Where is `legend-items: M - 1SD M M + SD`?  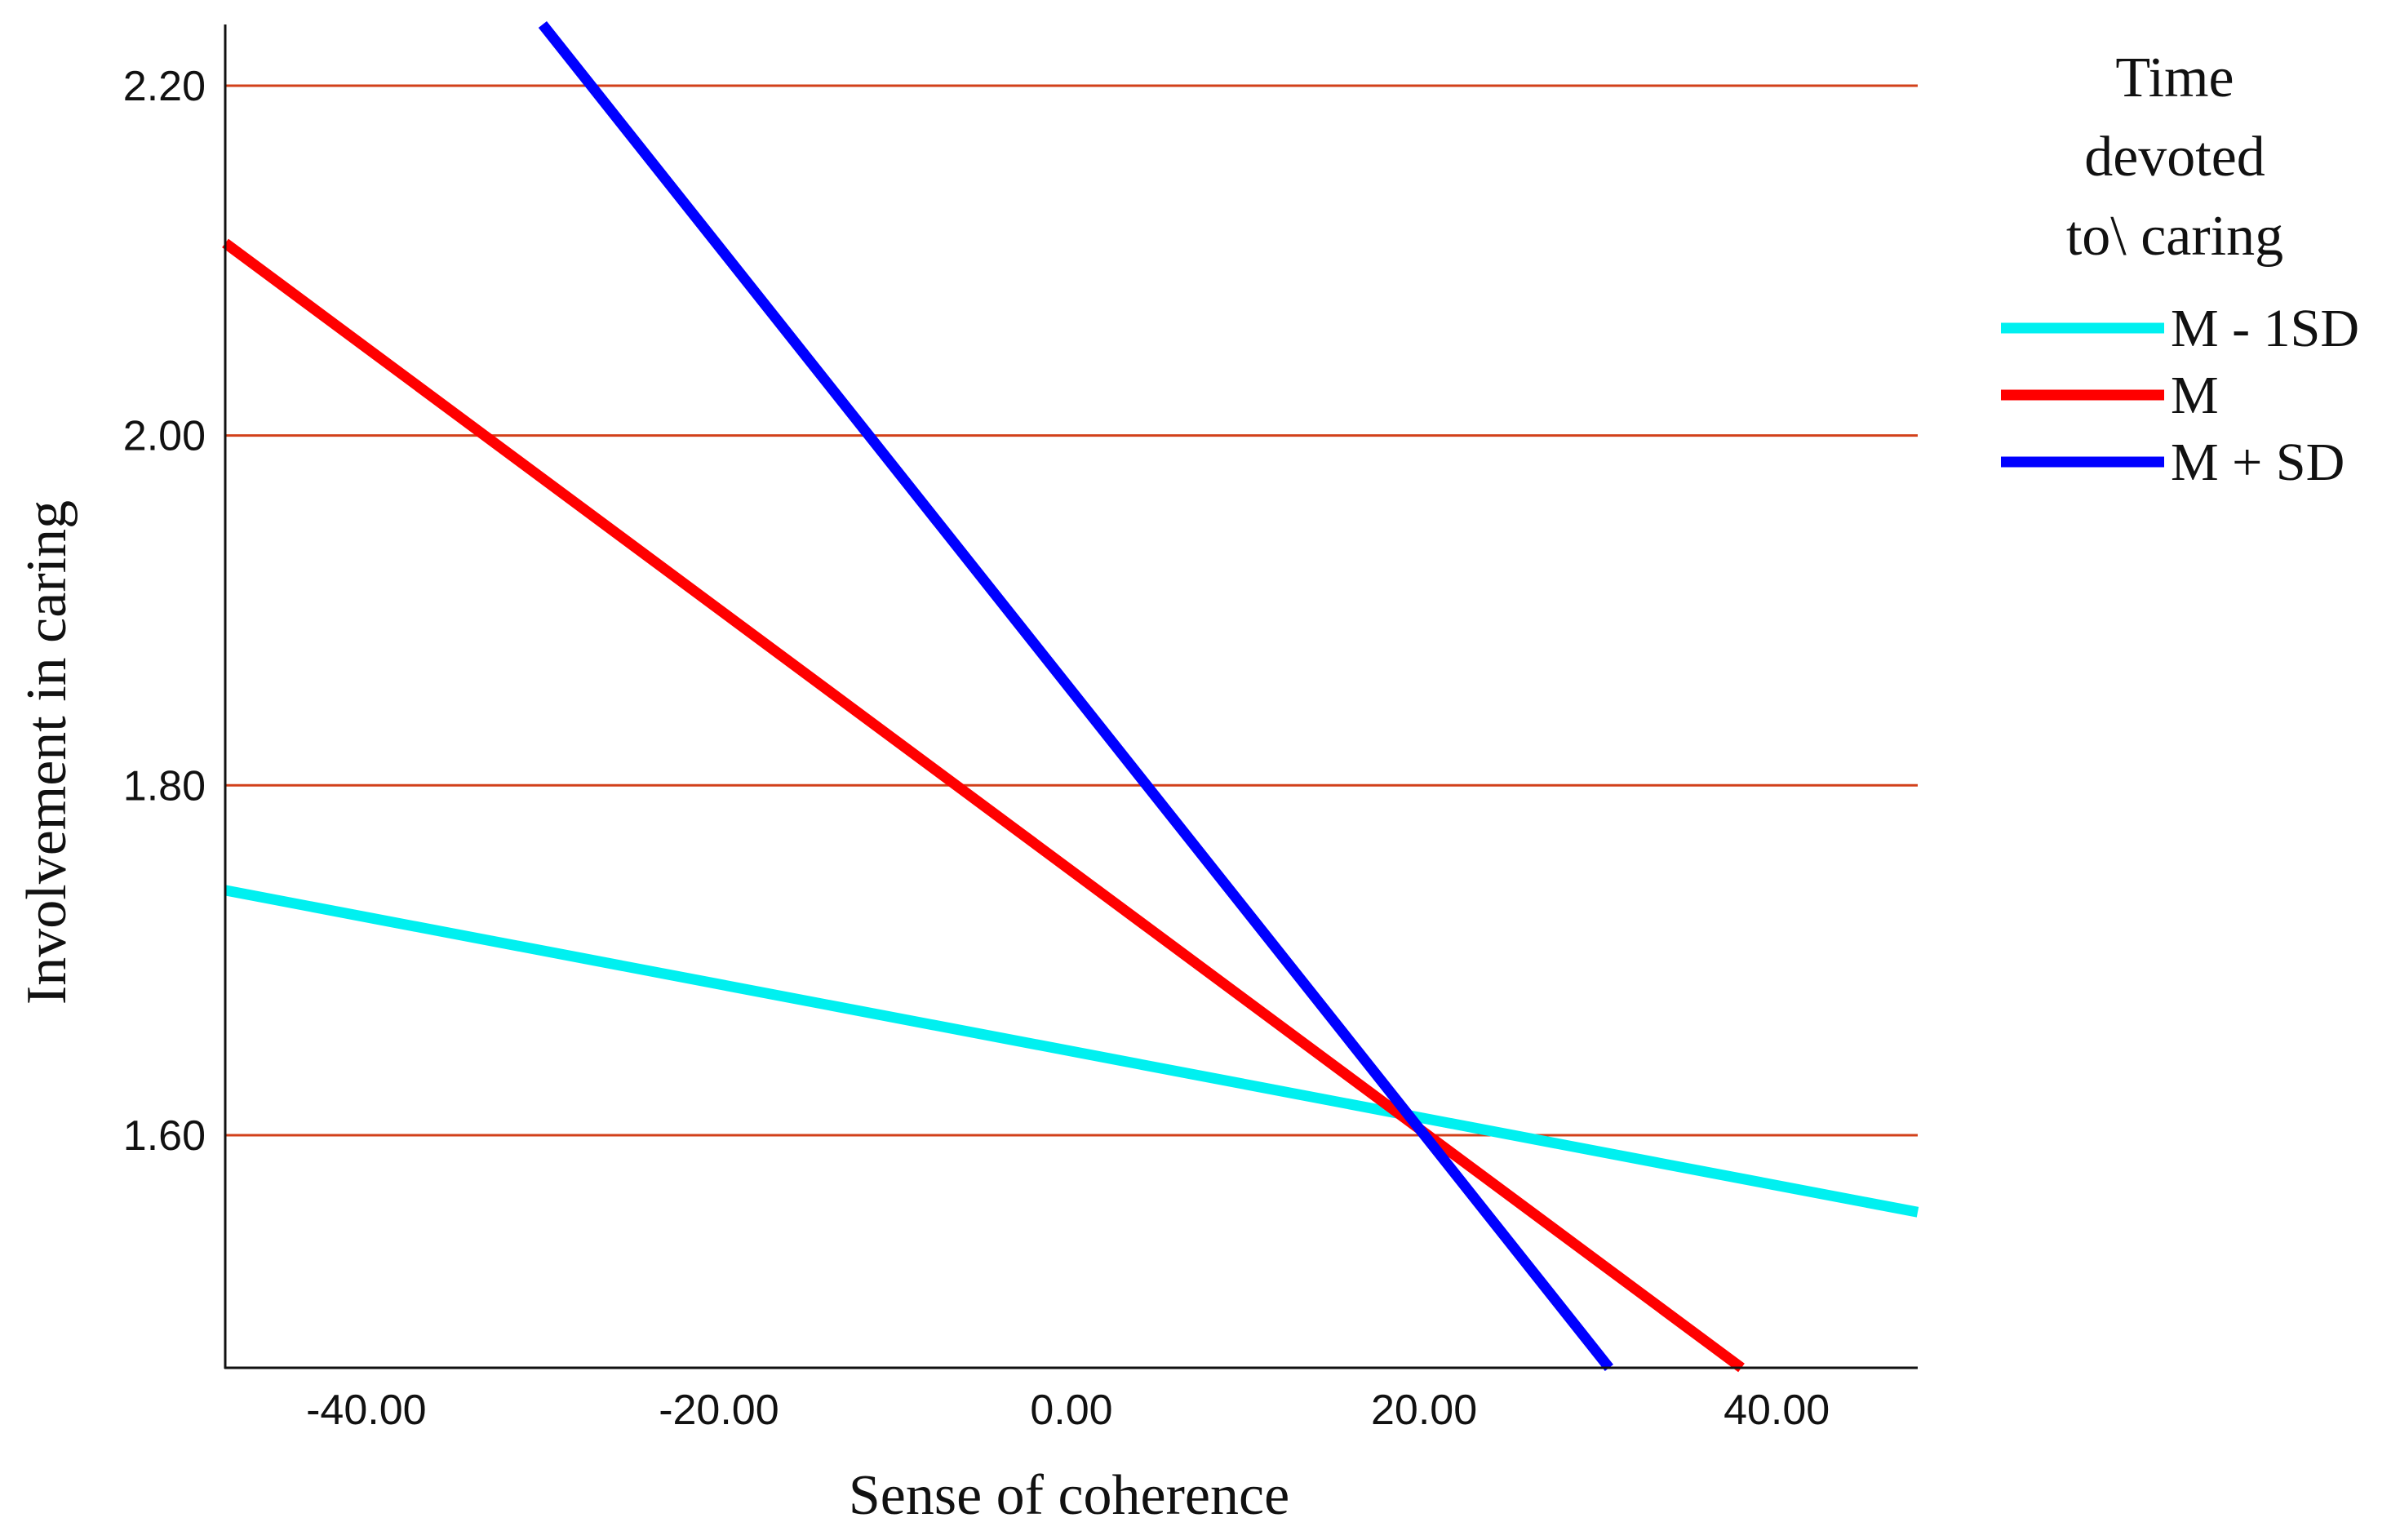
legend-items: M - 1SD M M + SD is located at coordinates (2180, 395).